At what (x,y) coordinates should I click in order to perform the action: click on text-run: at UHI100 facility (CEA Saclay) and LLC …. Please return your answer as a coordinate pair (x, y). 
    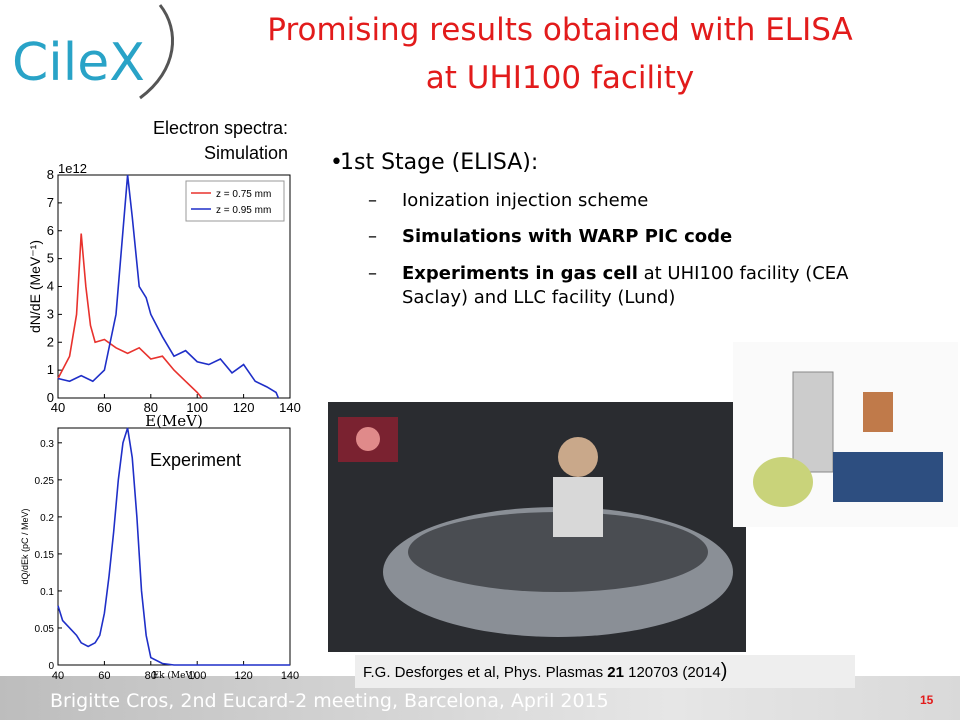
    Looking at the image, I should click on (625, 285).